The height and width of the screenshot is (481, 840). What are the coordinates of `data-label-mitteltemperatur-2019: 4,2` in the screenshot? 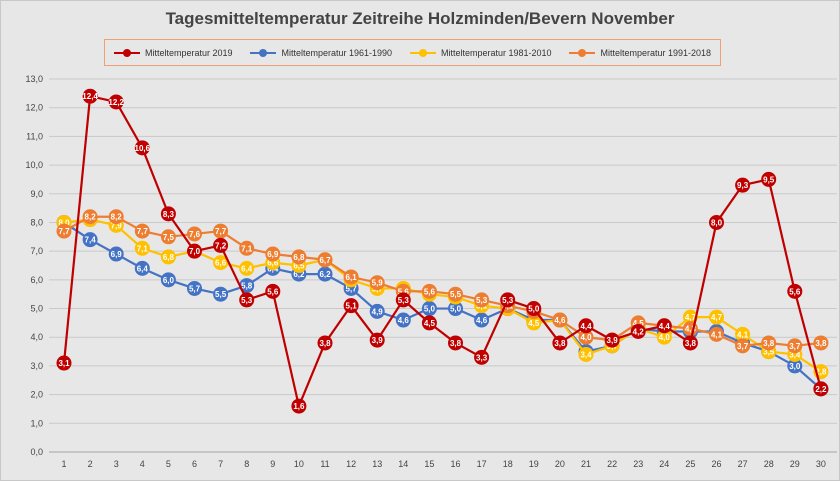 It's located at (639, 331).